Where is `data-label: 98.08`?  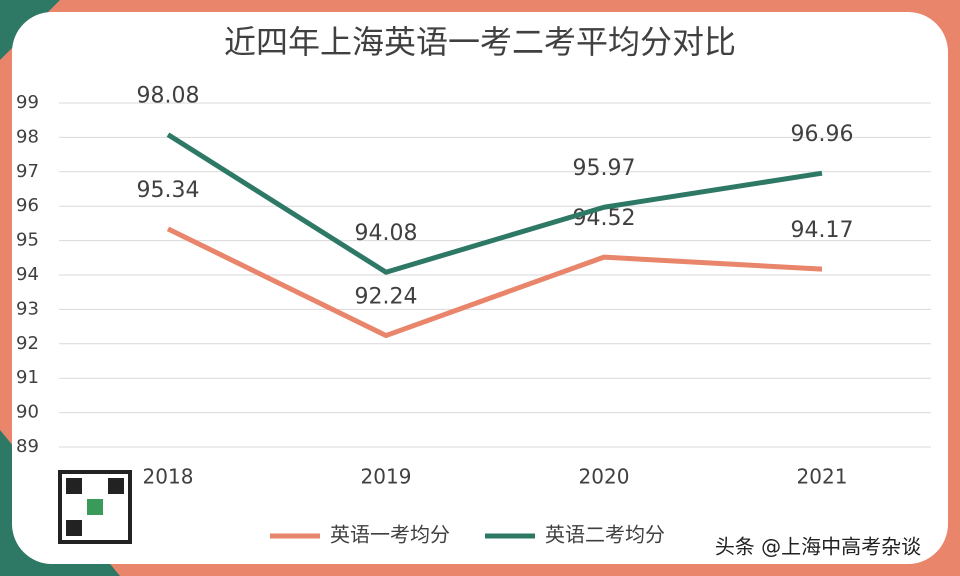
data-label: 98.08 is located at coordinates (168, 96).